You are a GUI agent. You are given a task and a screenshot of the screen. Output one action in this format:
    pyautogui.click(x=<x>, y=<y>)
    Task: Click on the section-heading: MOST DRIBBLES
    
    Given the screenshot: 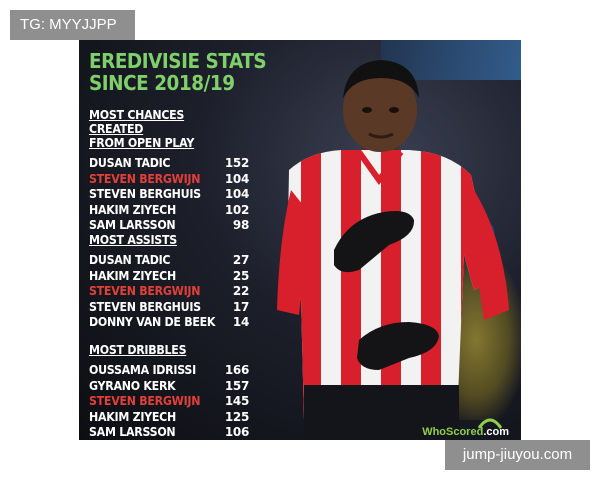 What is the action you would take?
    pyautogui.click(x=138, y=350)
    